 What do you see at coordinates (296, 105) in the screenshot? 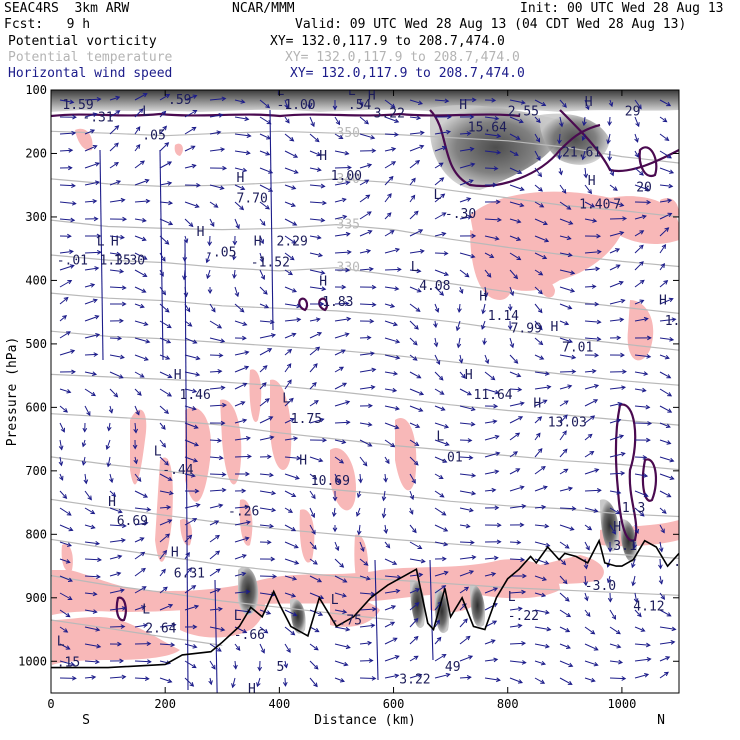
I see `pv-extremum-label: -1.00` at bounding box center [296, 105].